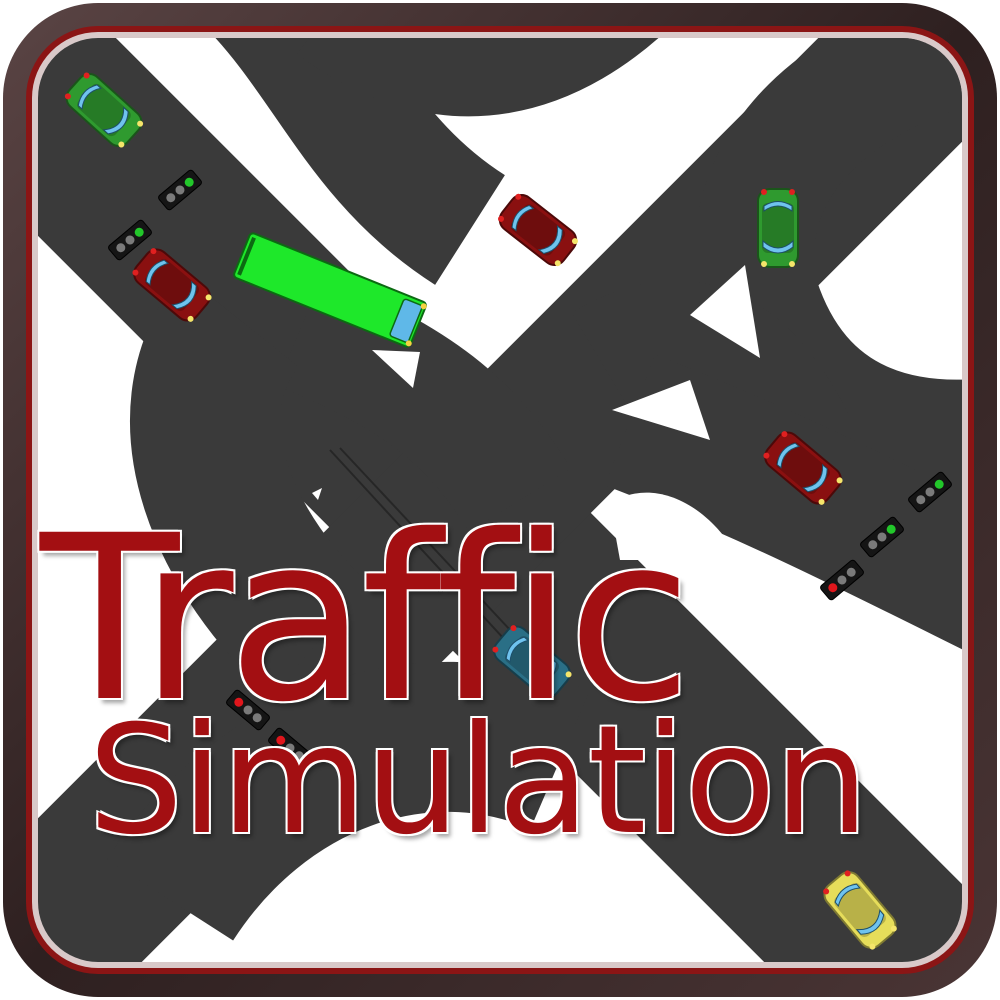  What do you see at coordinates (348, 801) in the screenshot?
I see `road-bottom-arc` at bounding box center [348, 801].